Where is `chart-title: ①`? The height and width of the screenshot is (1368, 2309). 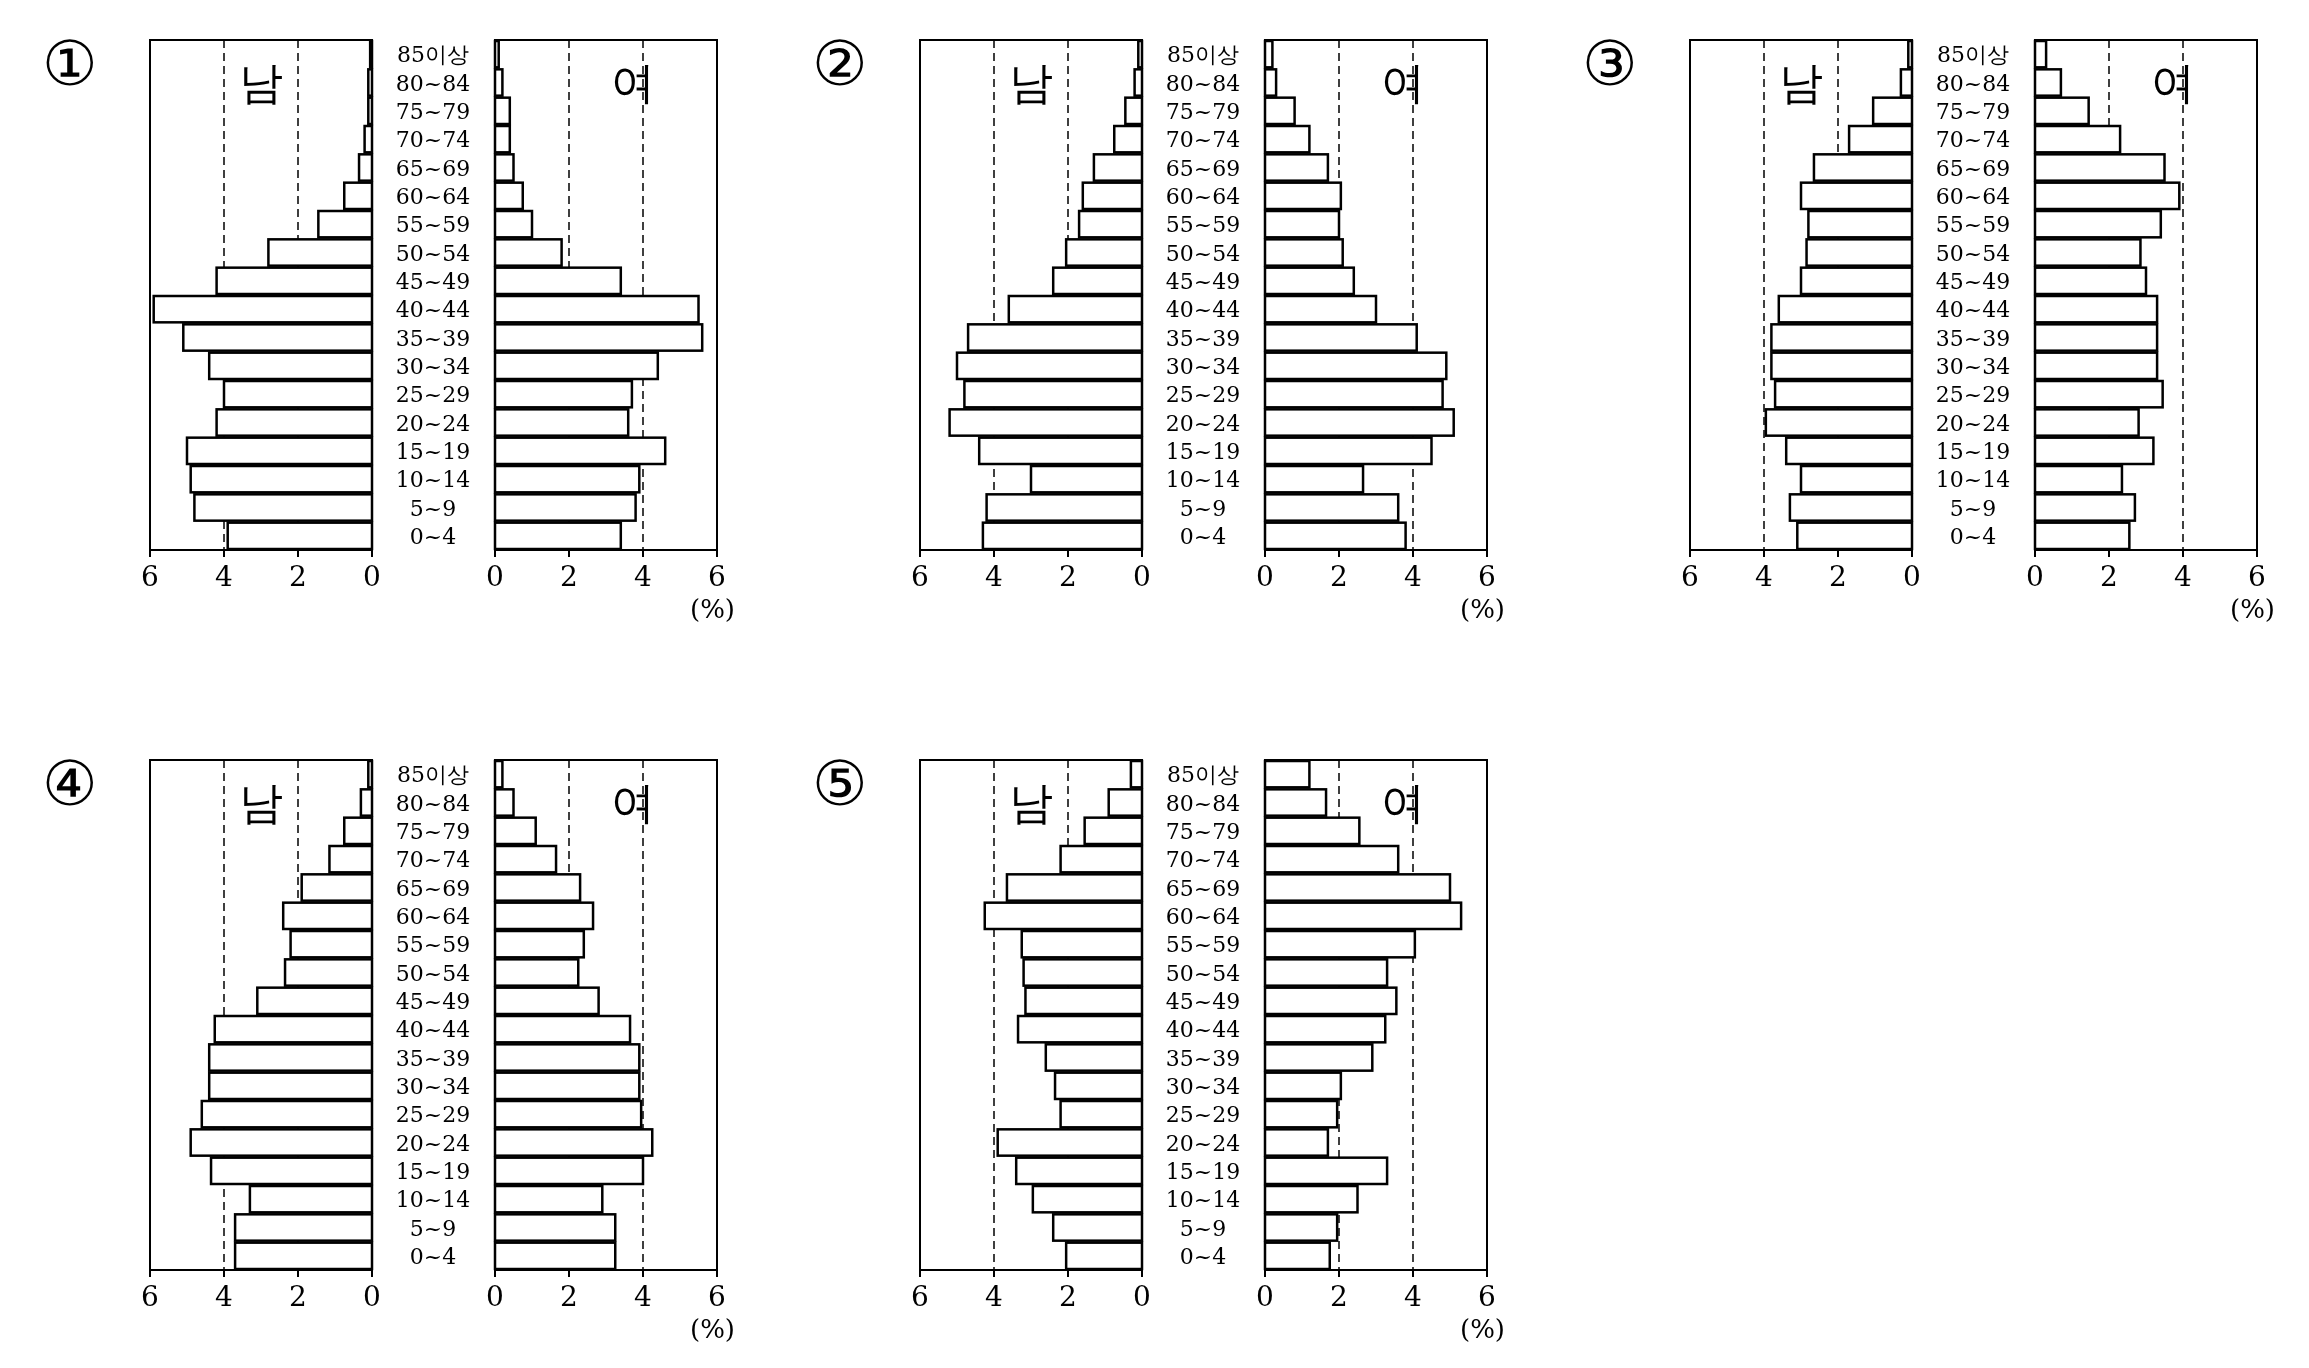 chart-title: ① is located at coordinates (70, 63).